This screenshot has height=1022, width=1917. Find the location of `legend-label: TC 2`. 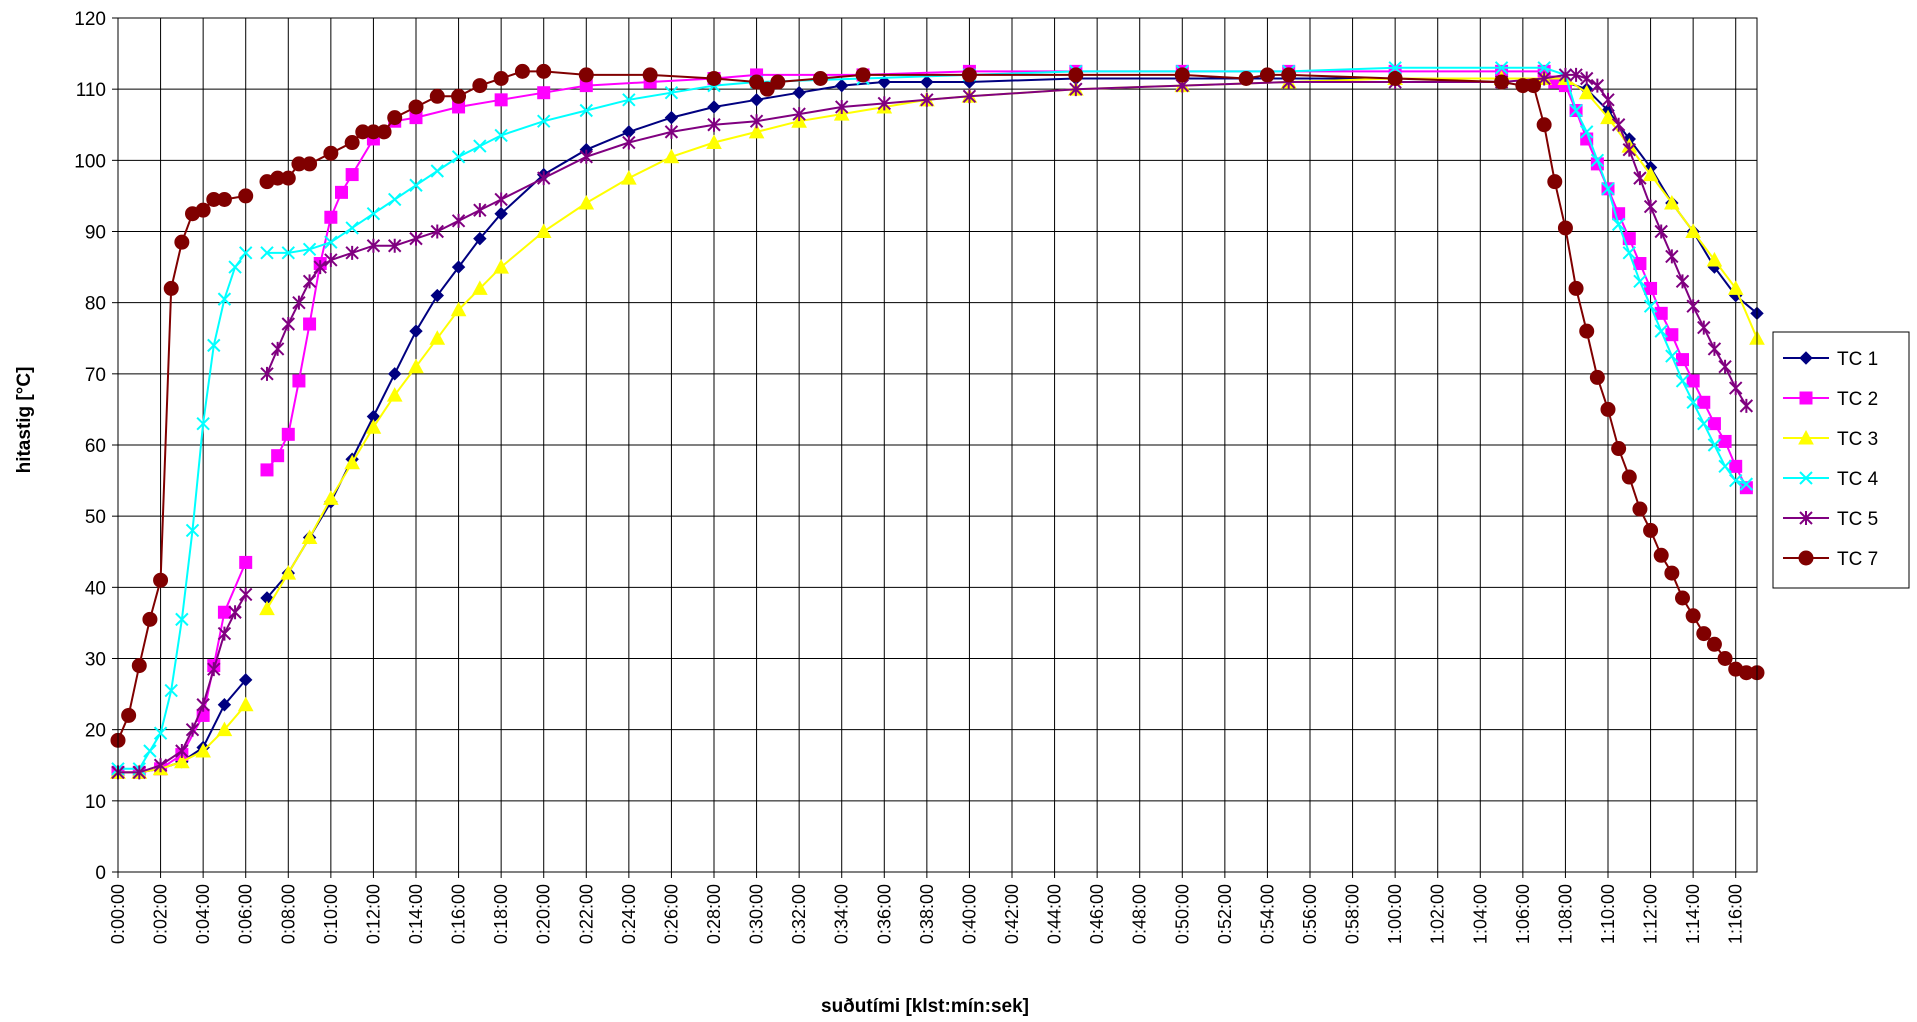

legend-label: TC 2 is located at coordinates (1857, 399).